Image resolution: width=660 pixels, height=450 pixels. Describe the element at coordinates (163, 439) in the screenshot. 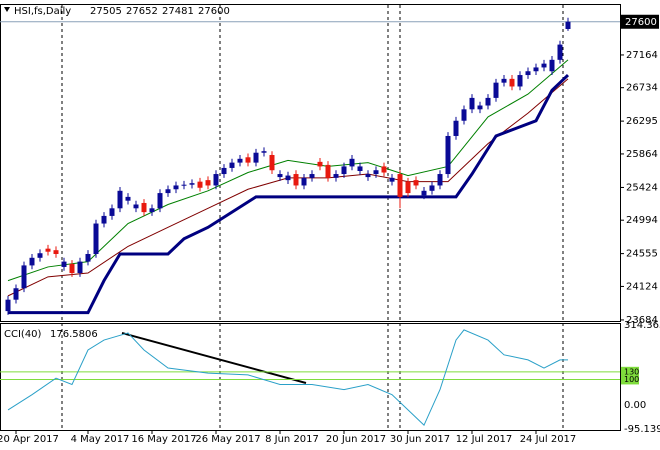

I see `x-tick-label: 16 May 2017` at that location.